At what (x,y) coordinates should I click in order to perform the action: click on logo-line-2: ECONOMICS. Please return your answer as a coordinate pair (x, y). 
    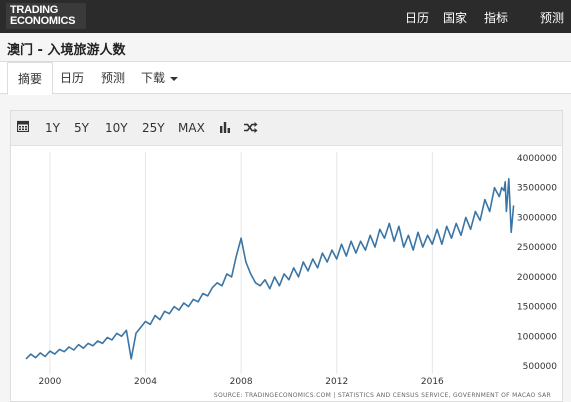
    Looking at the image, I should click on (43, 21).